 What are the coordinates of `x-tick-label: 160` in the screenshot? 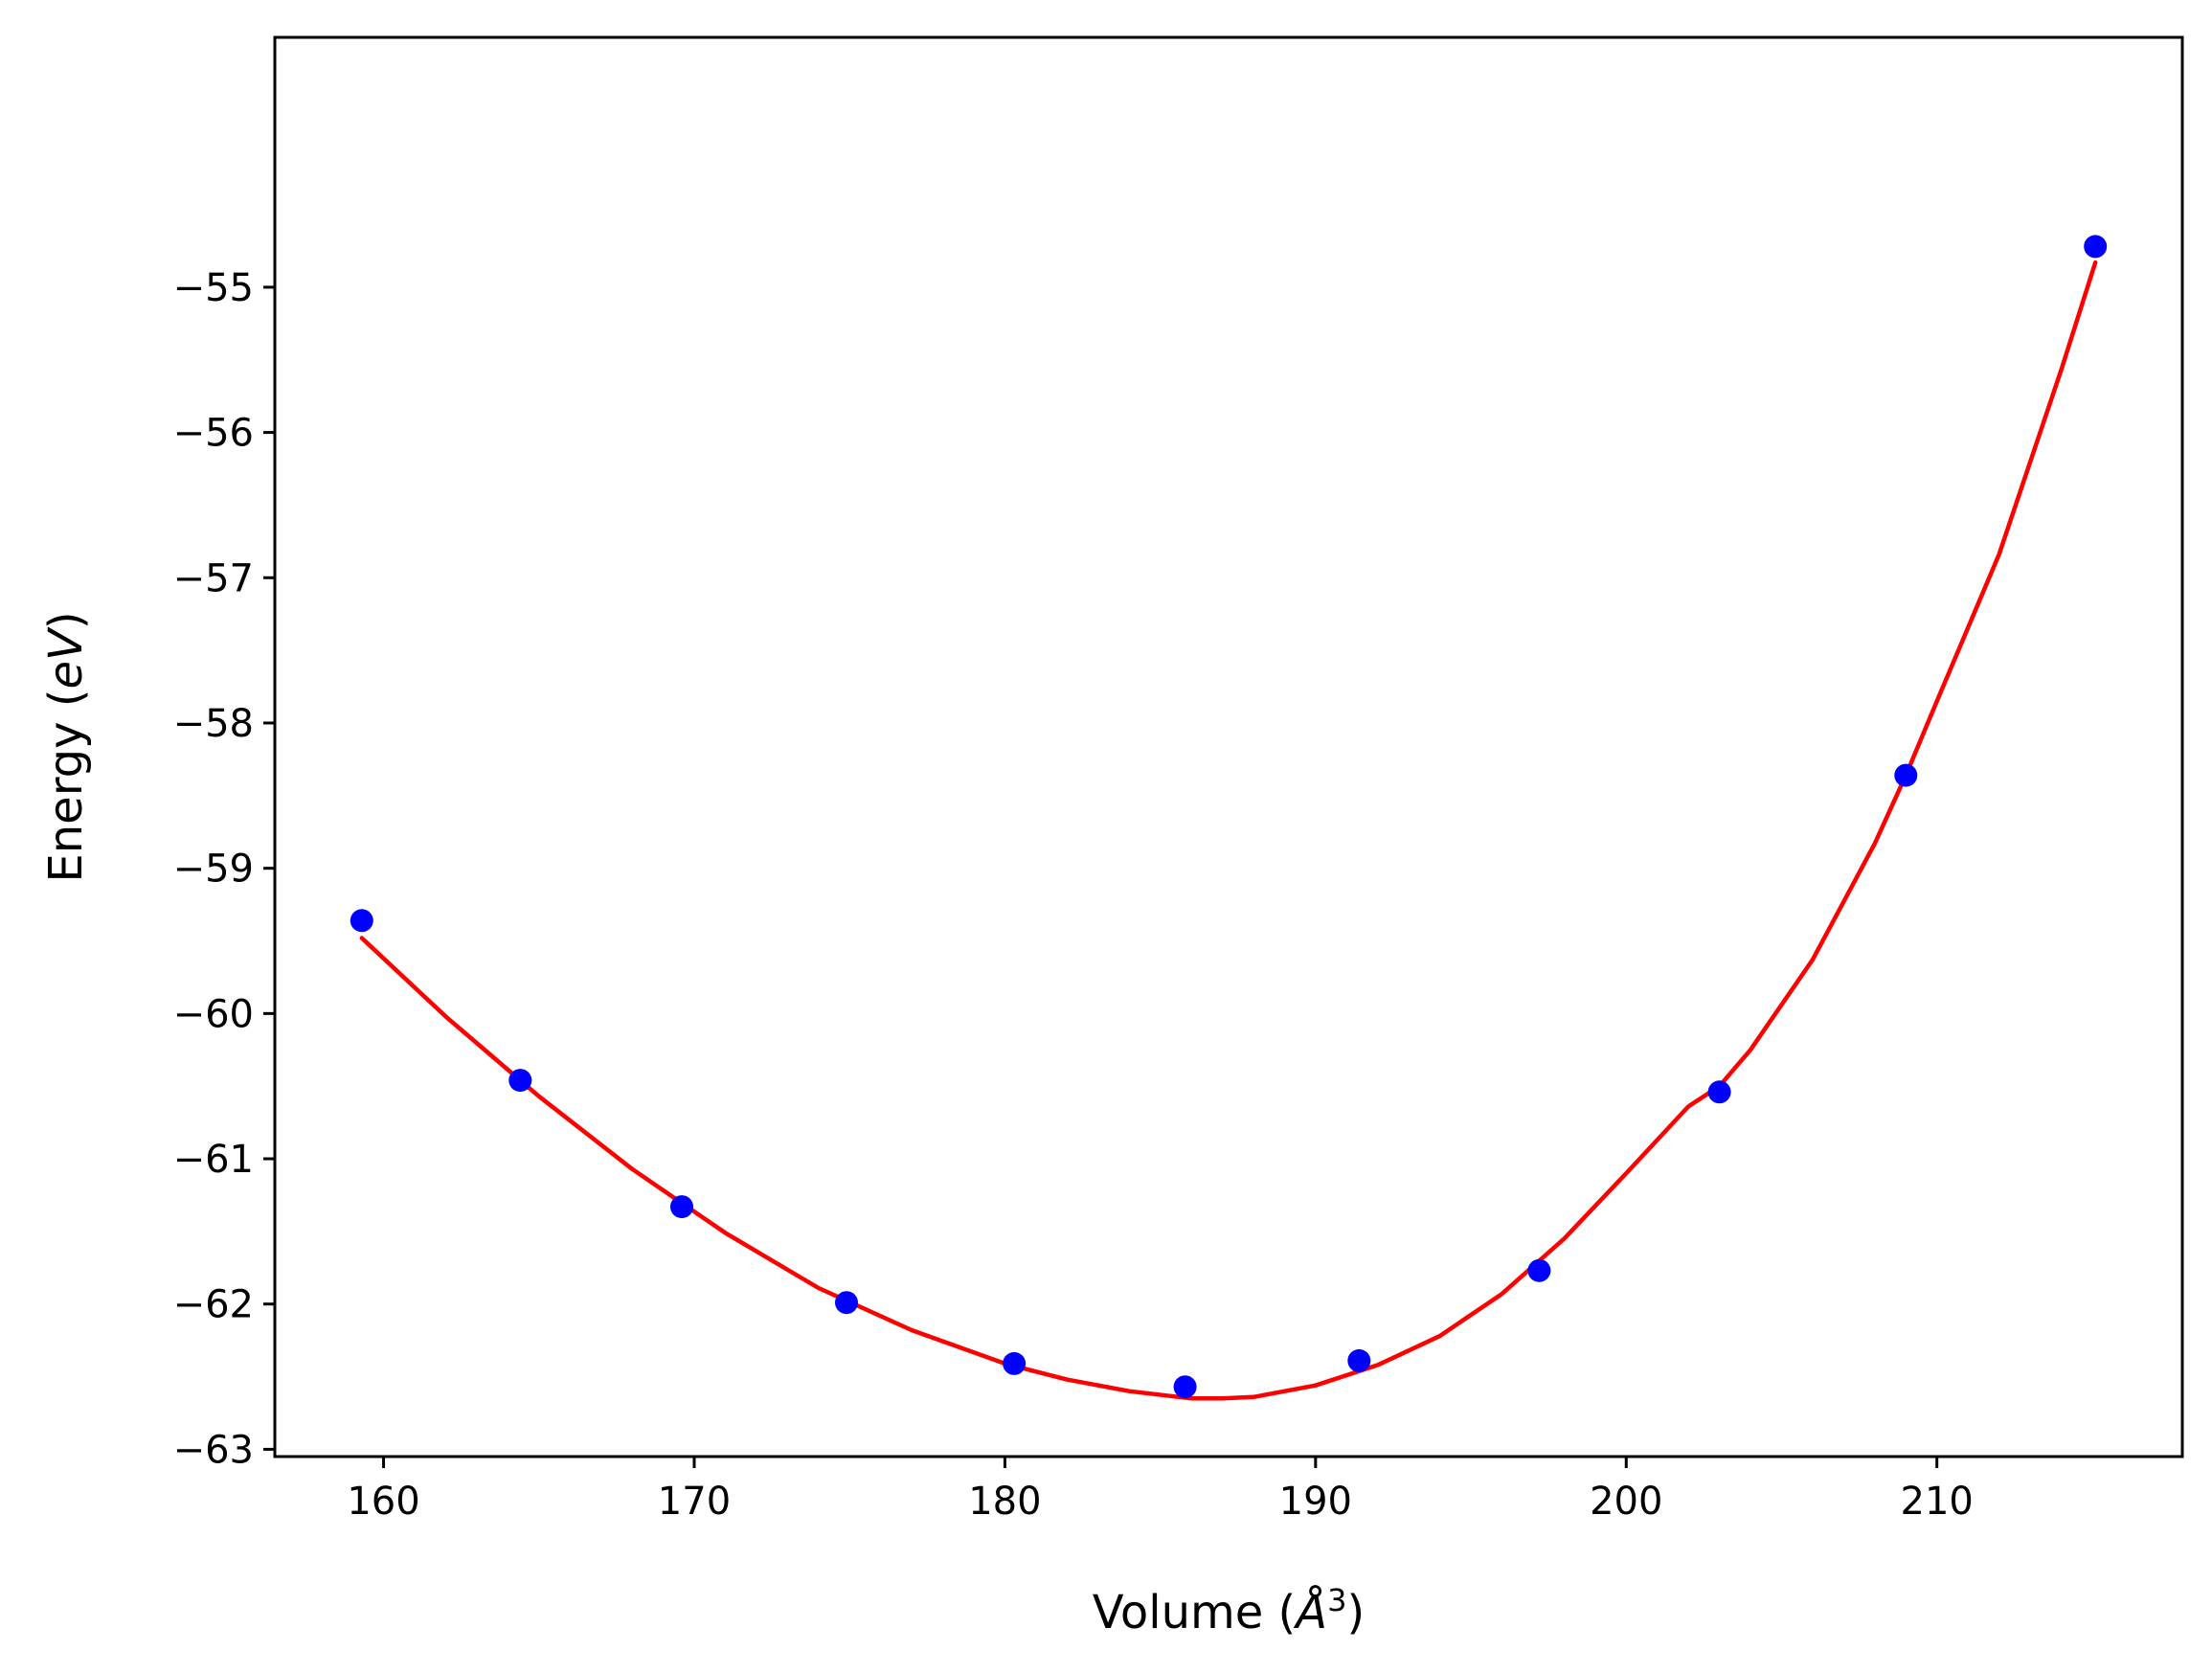 It's located at (383, 1502).